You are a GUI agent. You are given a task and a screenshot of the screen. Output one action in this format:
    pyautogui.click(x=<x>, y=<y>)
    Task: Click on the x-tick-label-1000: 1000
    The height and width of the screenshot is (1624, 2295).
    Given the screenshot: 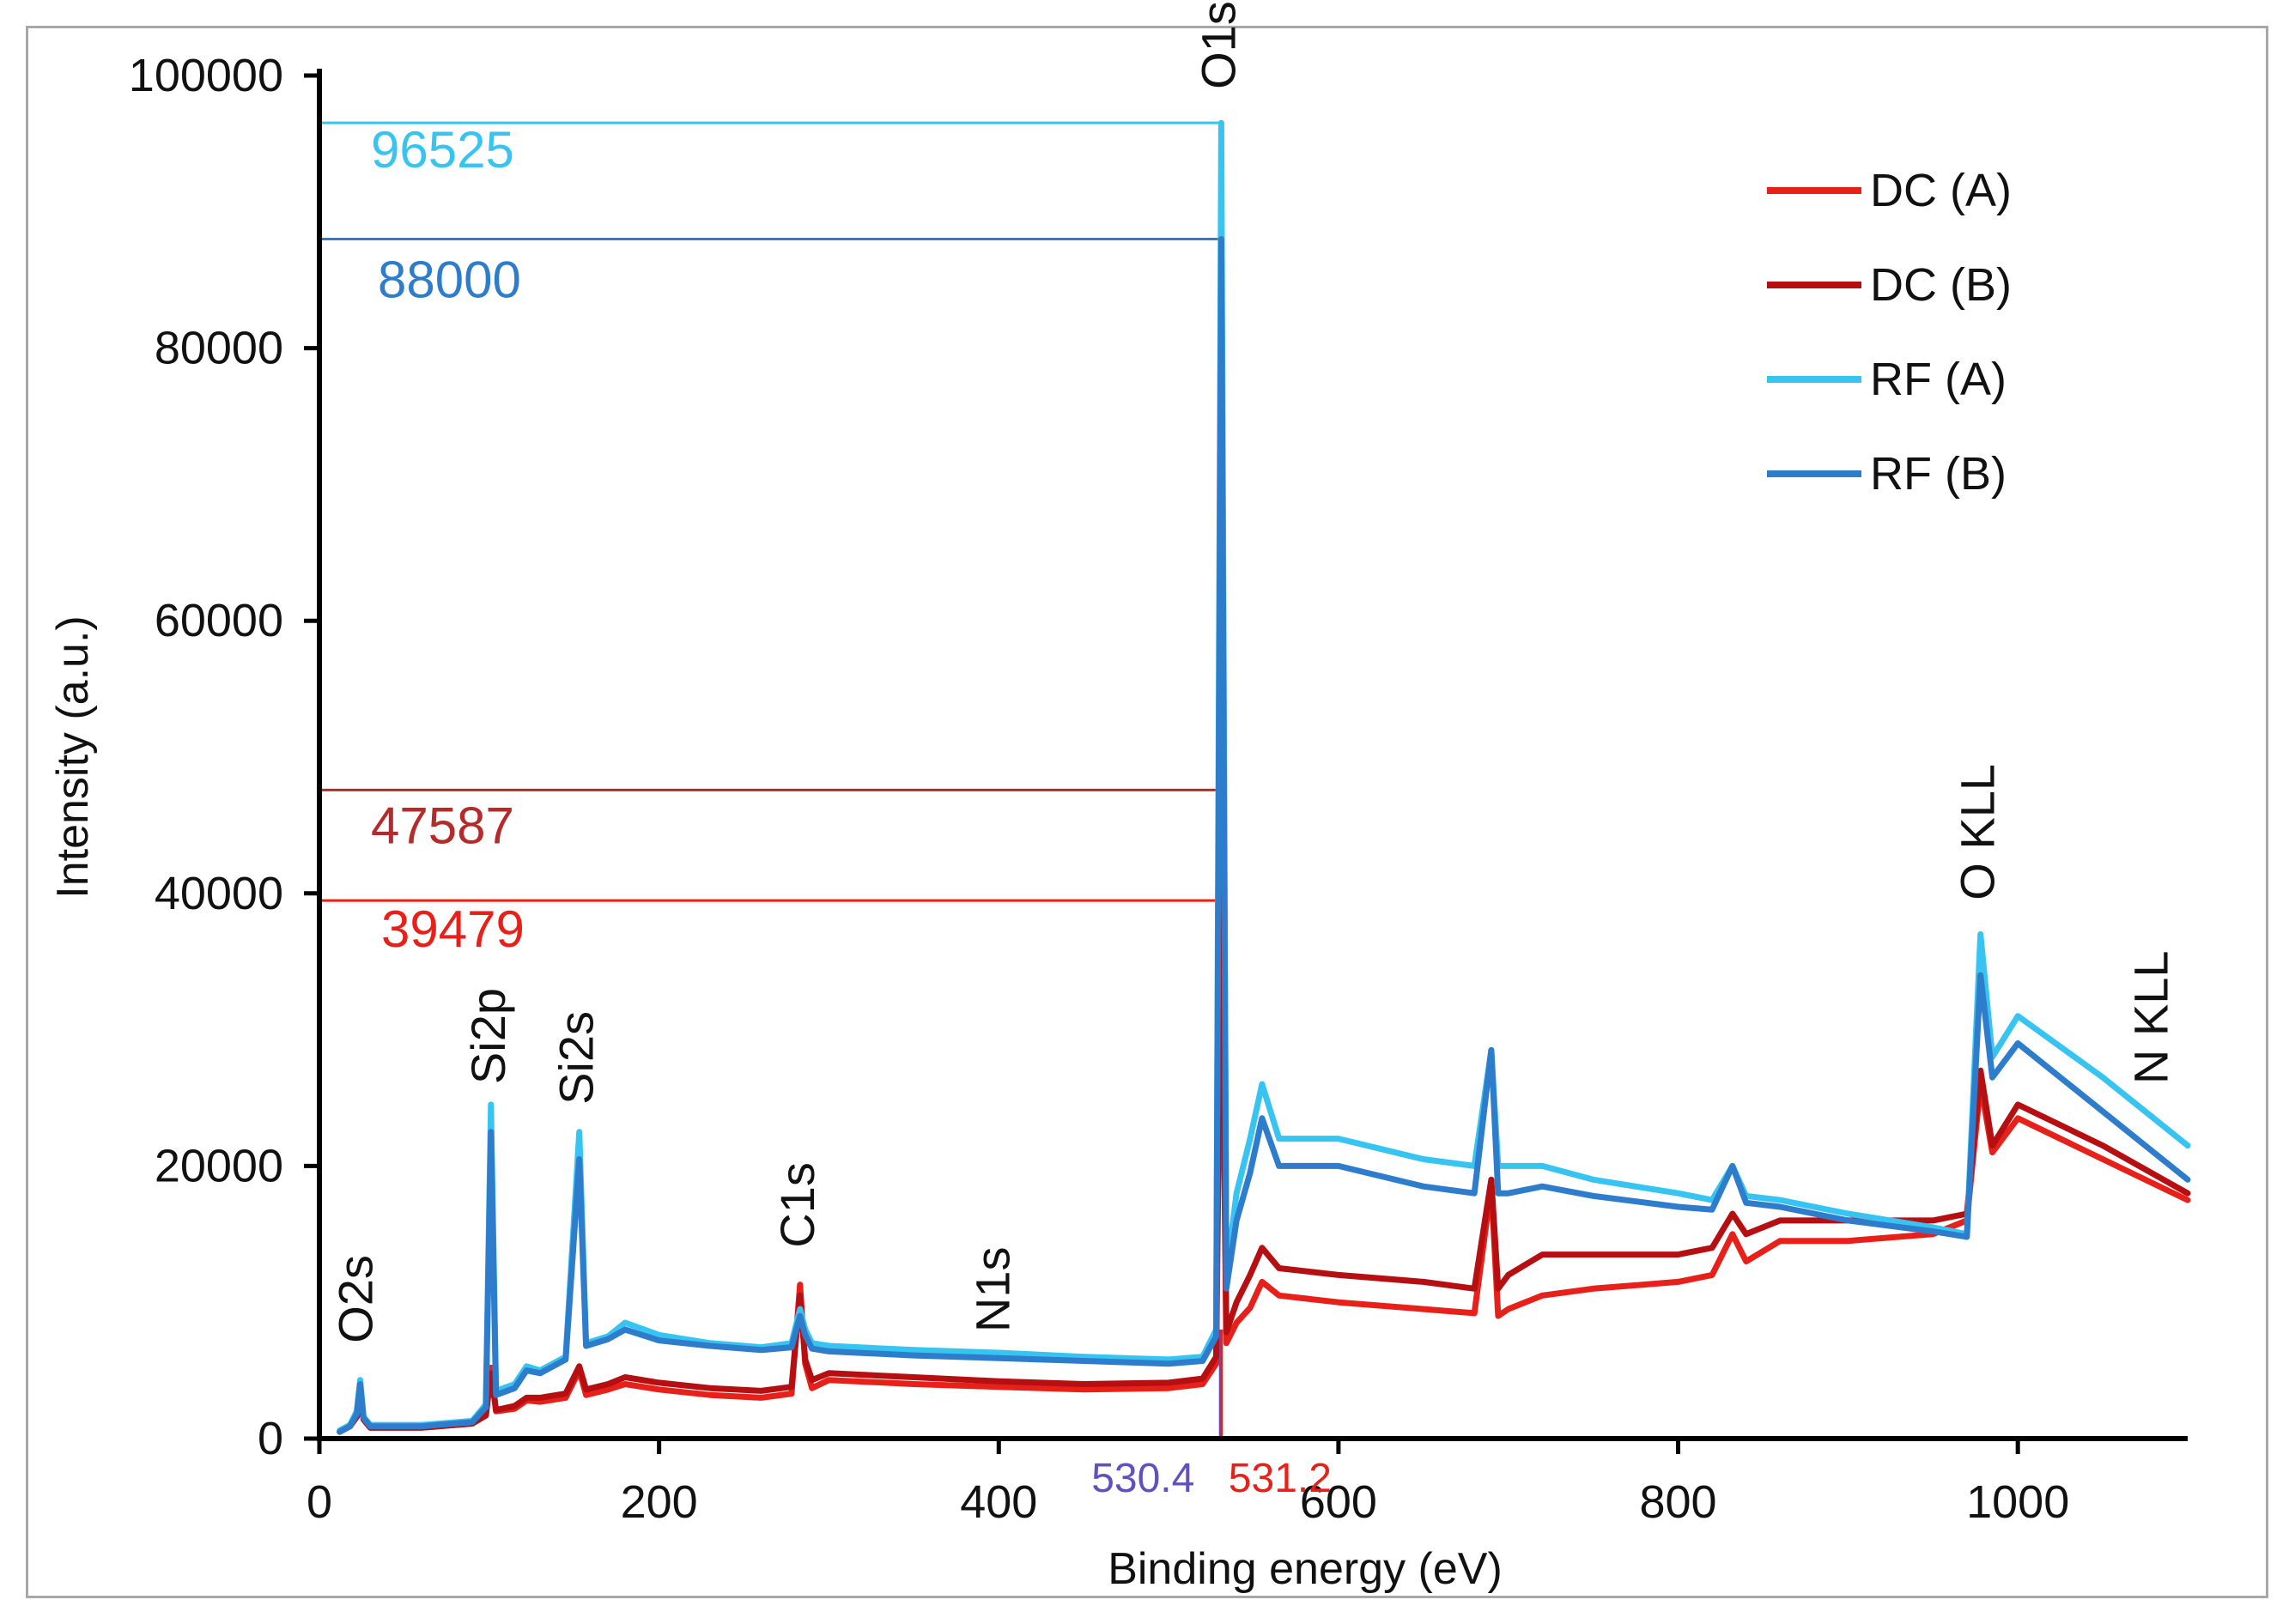 What is the action you would take?
    pyautogui.click(x=2017, y=1502)
    